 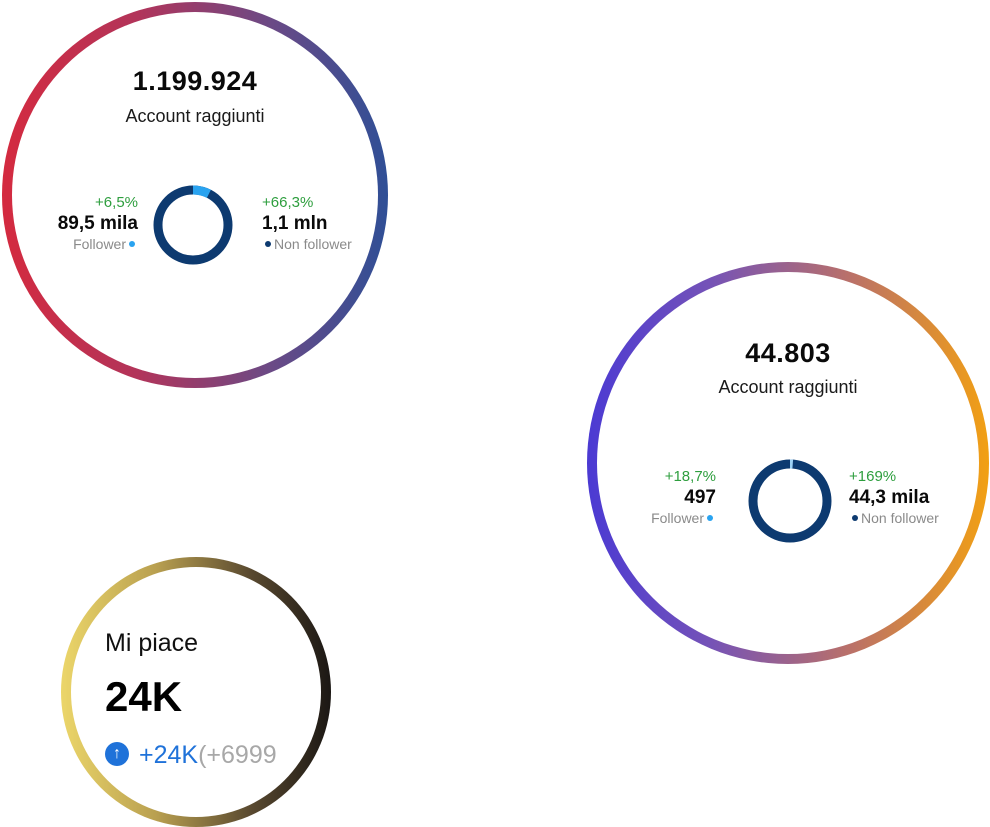 I want to click on arrow-up-circle-icon: ↑, so click(x=117, y=754).